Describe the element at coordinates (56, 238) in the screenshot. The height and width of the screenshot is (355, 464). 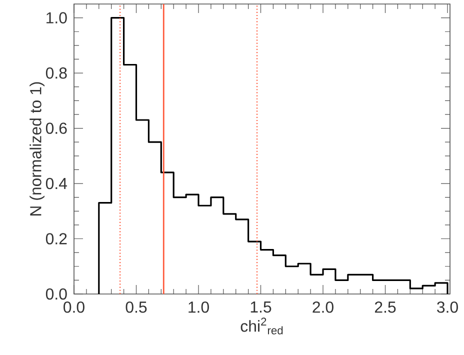
I see `y-tick-label: 0.2` at that location.